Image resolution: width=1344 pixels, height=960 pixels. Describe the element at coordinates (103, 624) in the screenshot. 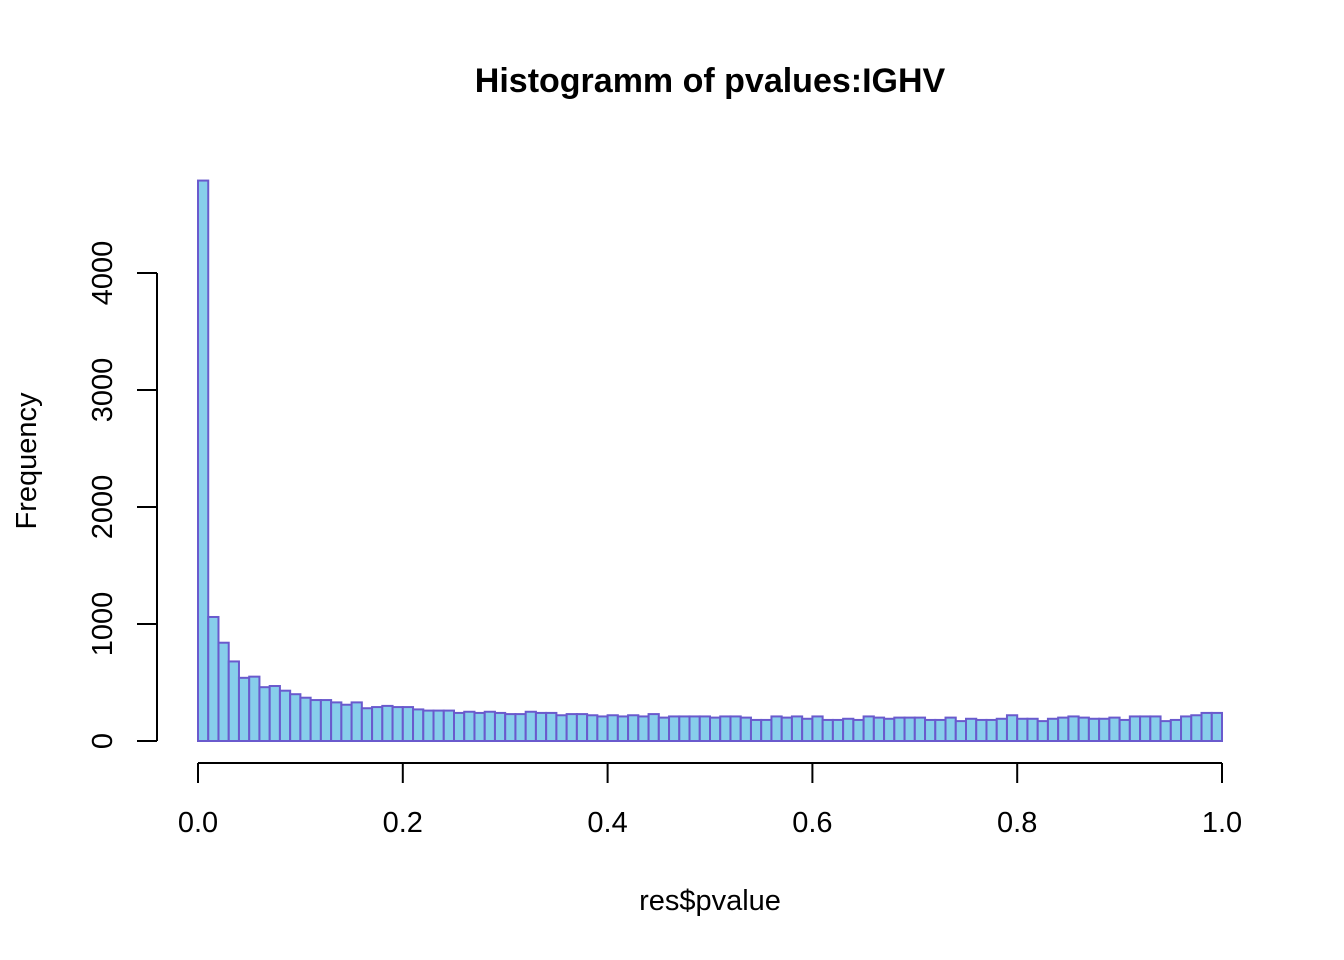

I see `y-tick-label: 1000` at that location.